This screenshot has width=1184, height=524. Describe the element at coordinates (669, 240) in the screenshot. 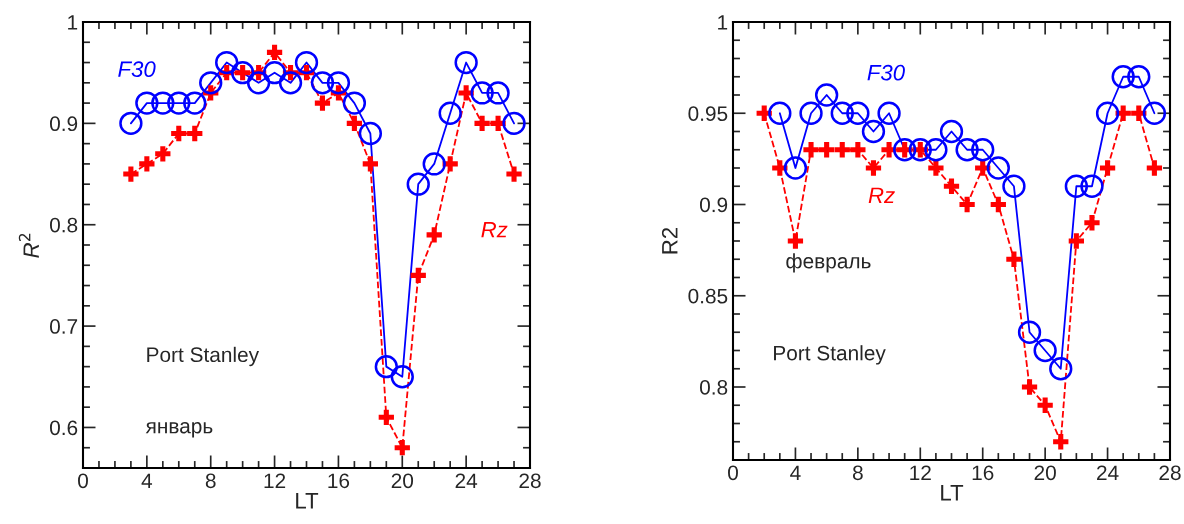

I see `y-axis-title: R2` at that location.